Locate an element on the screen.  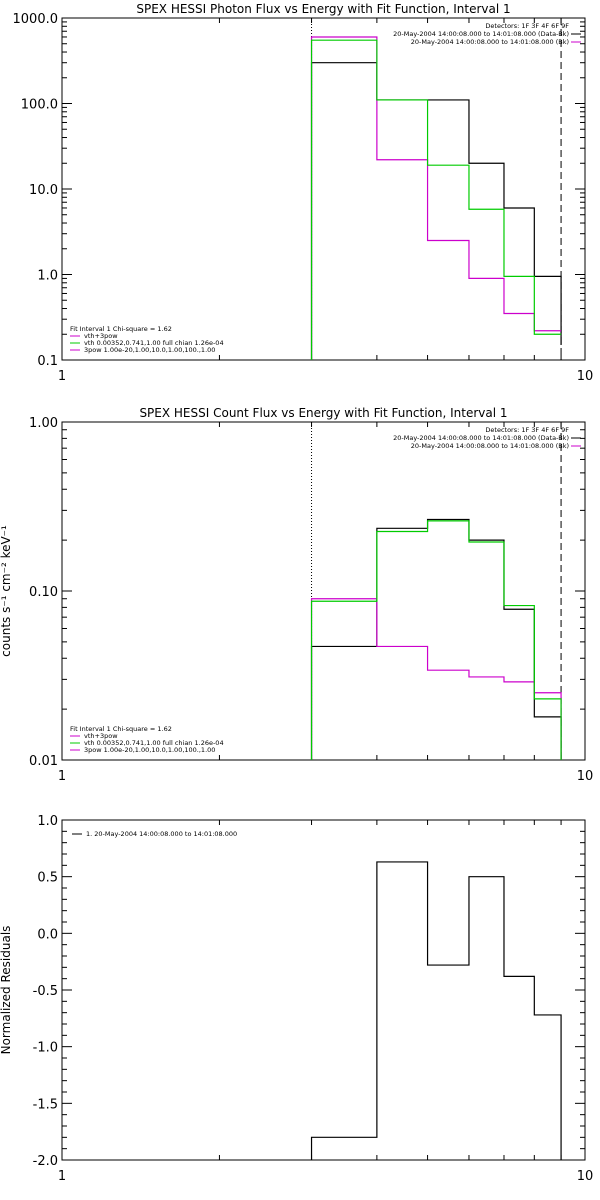
y-tick-label: -0.5 is located at coordinates (45, 991).